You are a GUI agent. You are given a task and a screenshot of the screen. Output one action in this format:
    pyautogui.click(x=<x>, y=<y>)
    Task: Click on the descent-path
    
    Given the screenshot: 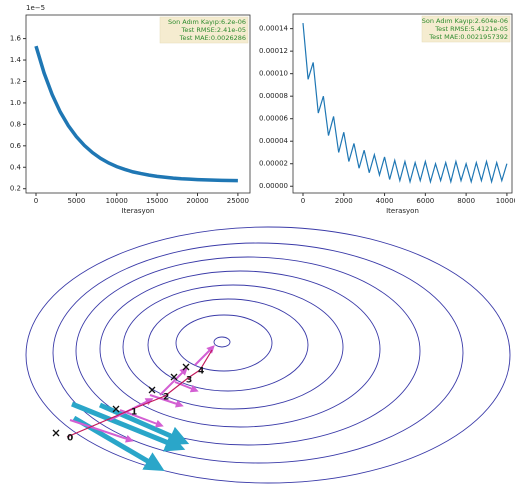 What is the action you would take?
    pyautogui.click(x=139, y=393)
    